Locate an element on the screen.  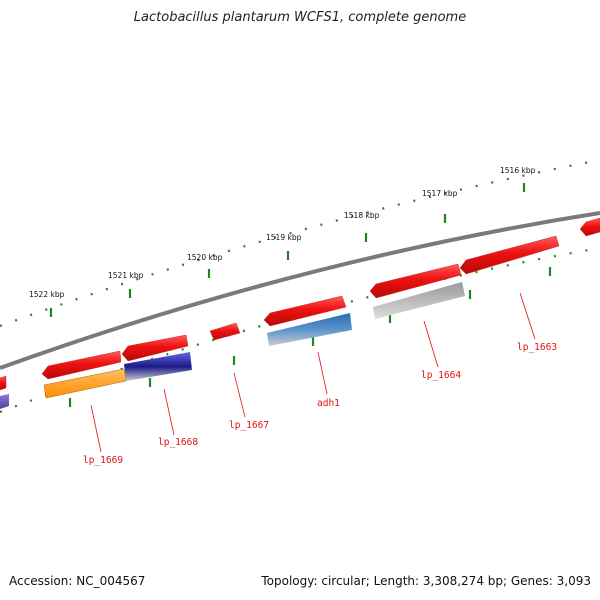
gene-label-lp_1667: lp_1667 is located at coordinates (249, 425).